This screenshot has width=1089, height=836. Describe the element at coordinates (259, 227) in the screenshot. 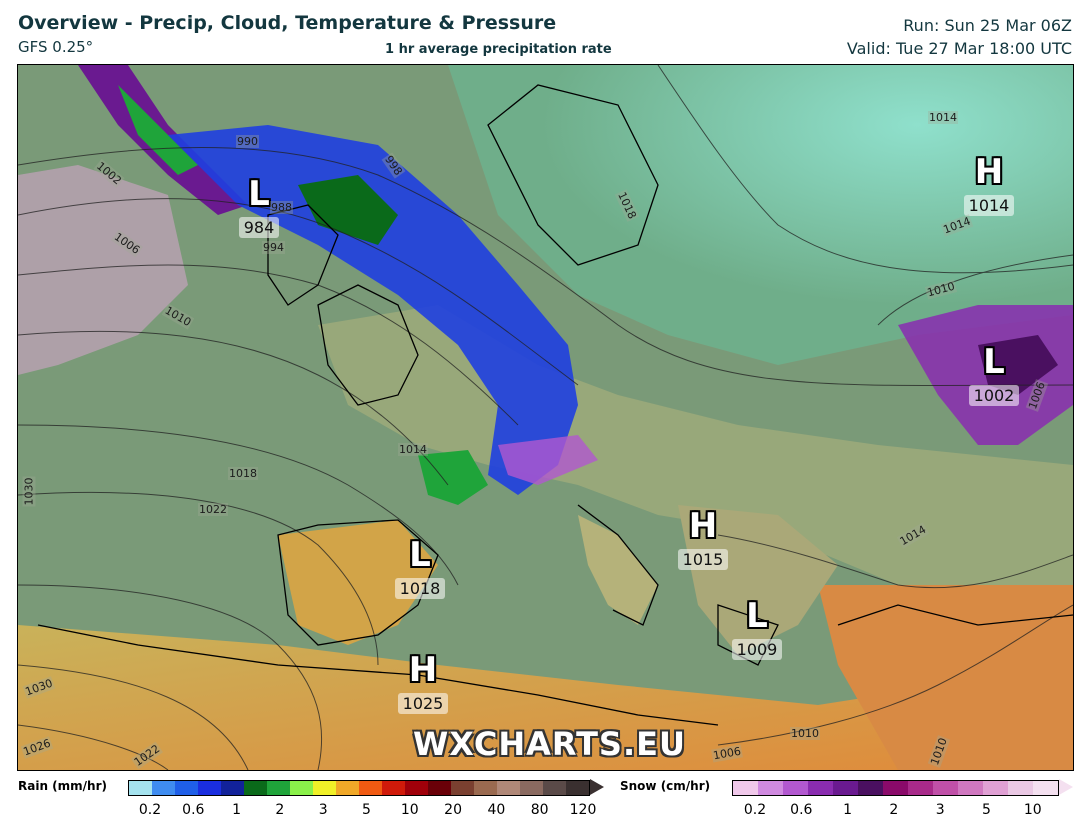

I see `pressure-center-value: 984` at that location.